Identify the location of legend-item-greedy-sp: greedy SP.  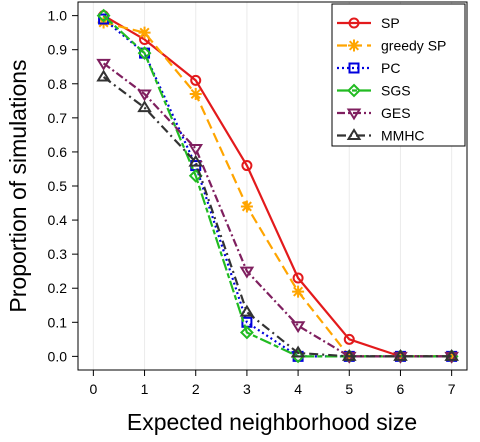
(391, 46).